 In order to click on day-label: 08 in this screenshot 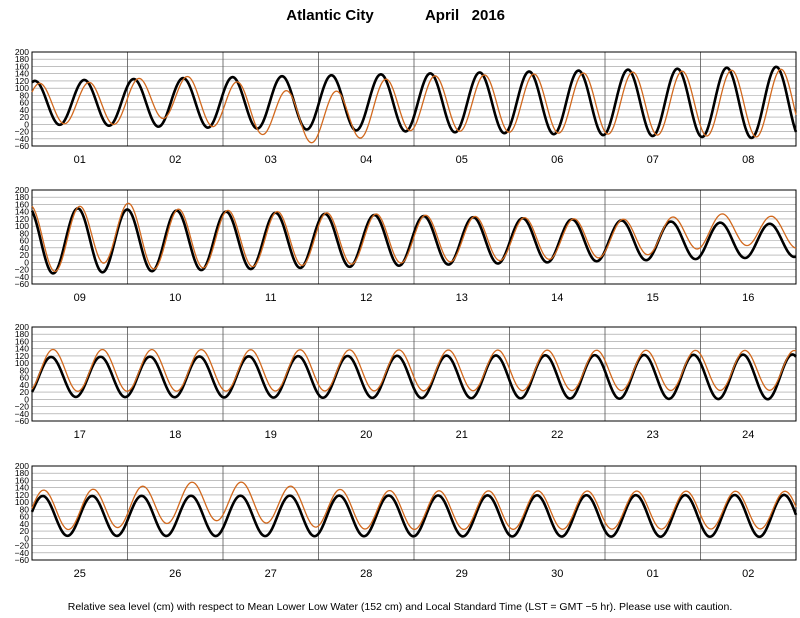, I will do `click(748, 160)`.